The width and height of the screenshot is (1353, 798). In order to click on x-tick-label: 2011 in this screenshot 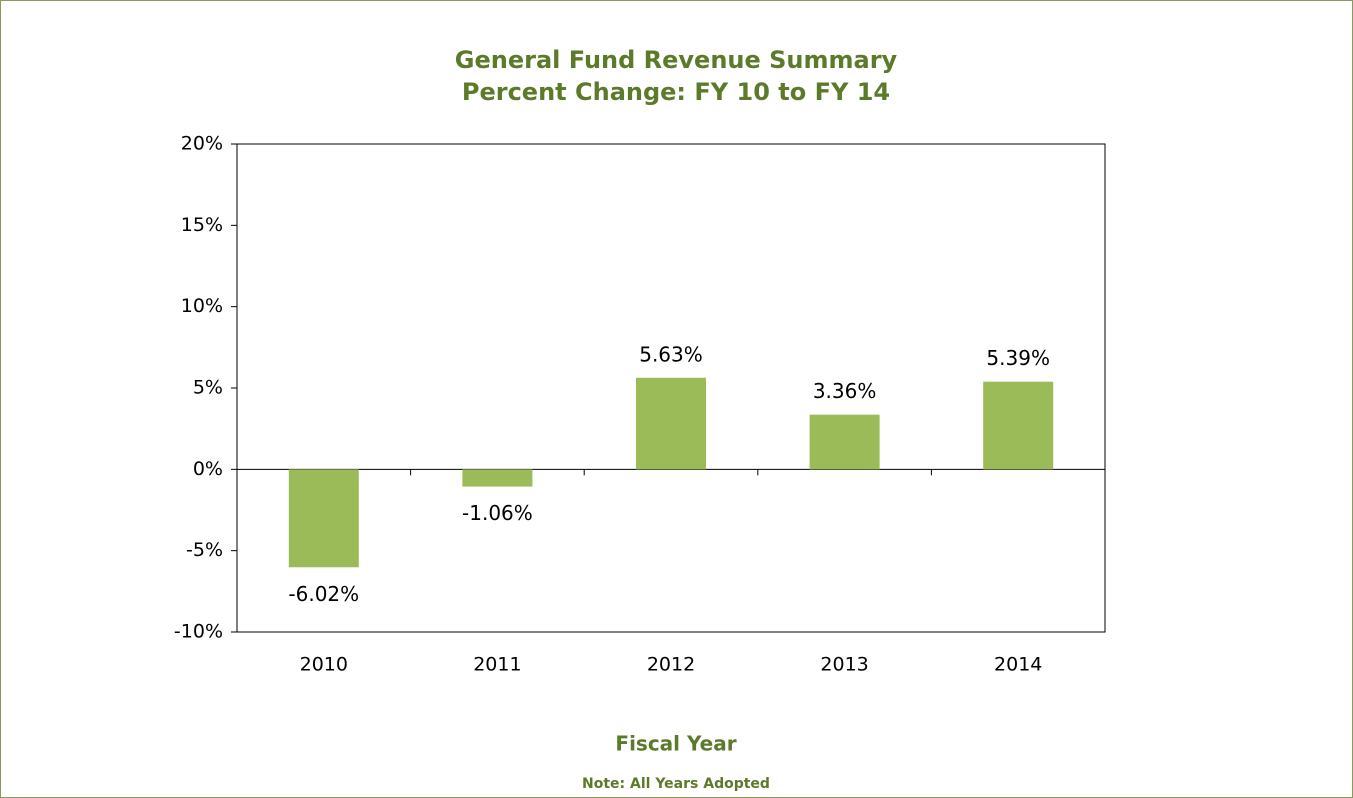, I will do `click(497, 665)`.